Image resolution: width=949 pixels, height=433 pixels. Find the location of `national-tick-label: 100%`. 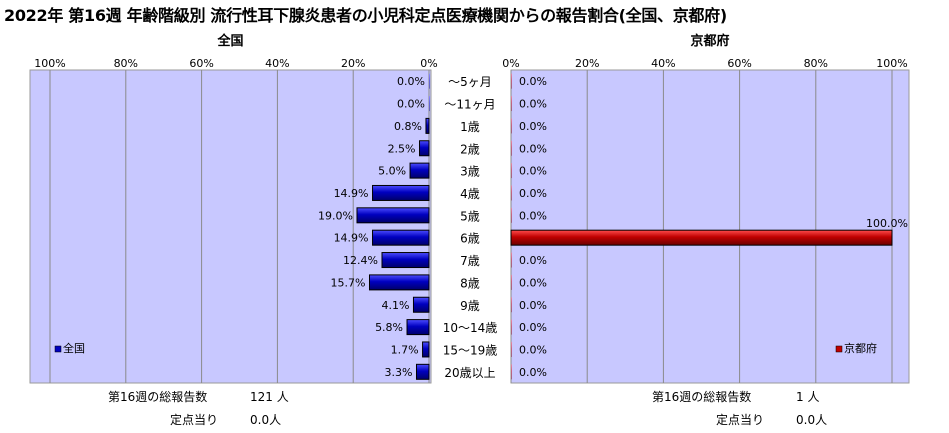

national-tick-label: 100% is located at coordinates (49, 63).